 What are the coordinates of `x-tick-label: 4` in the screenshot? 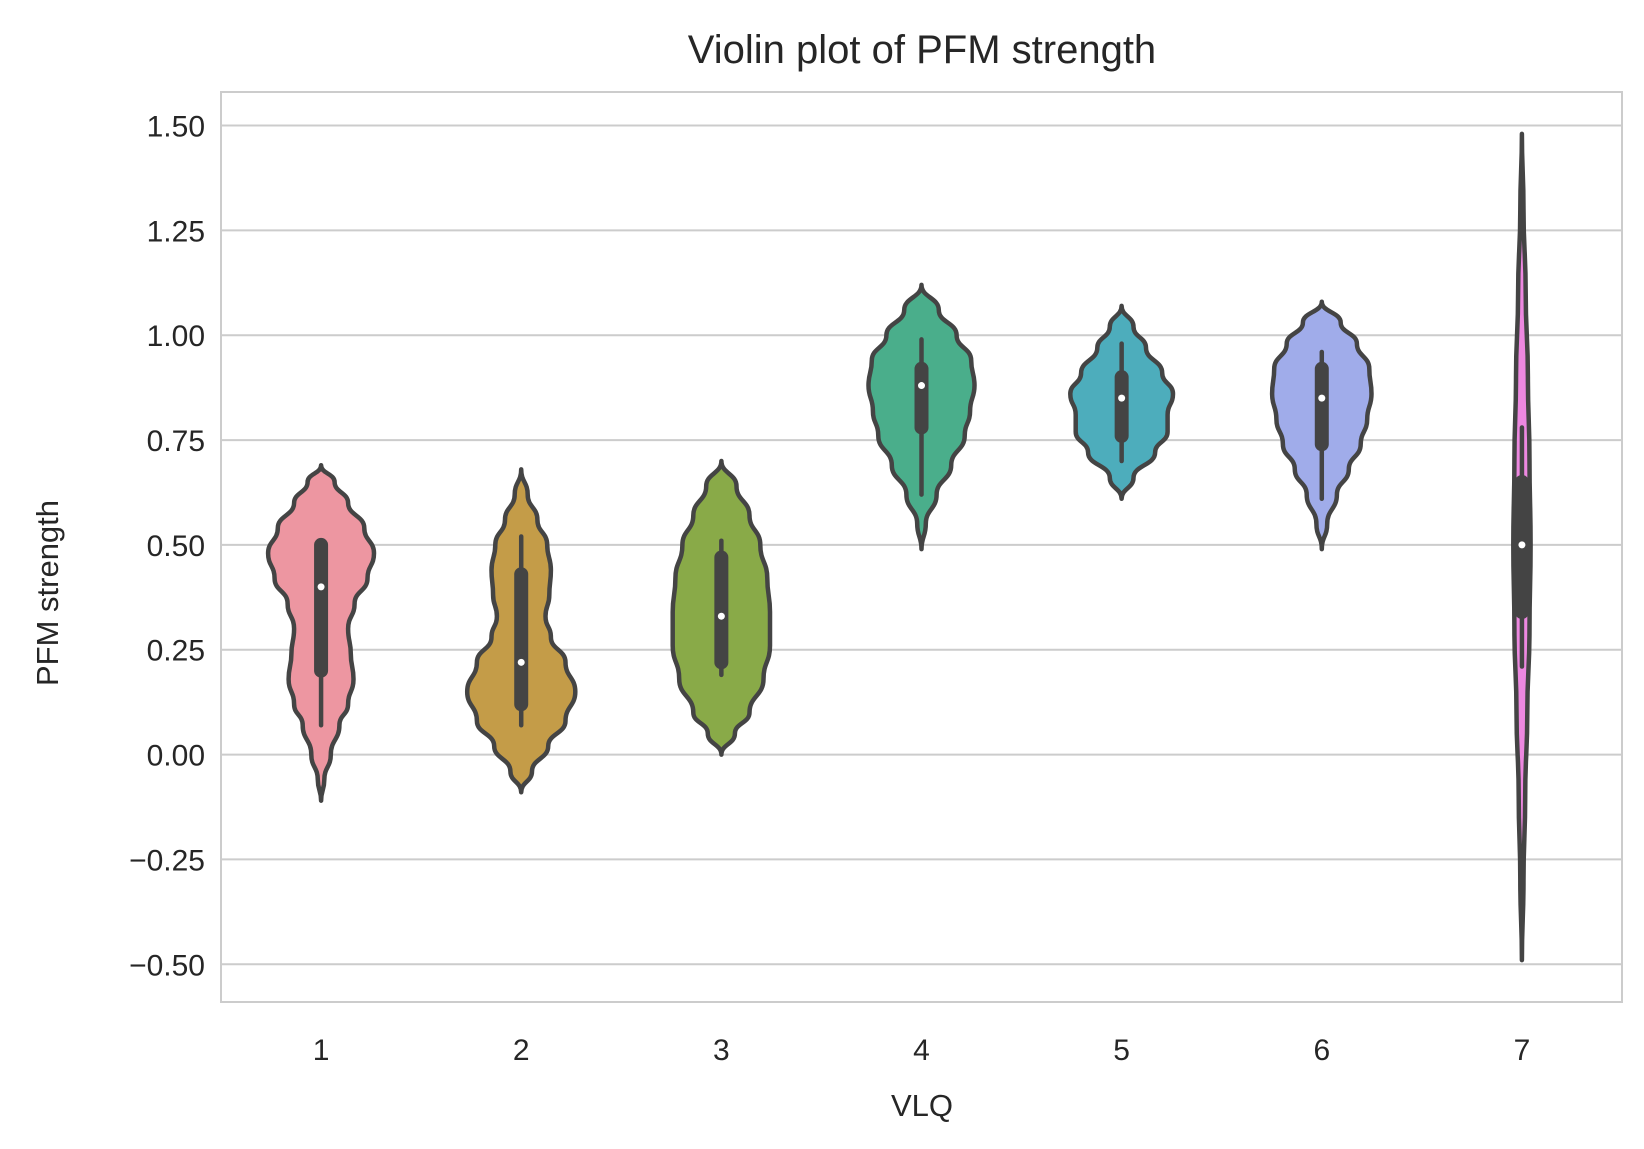 It's located at (921, 1050).